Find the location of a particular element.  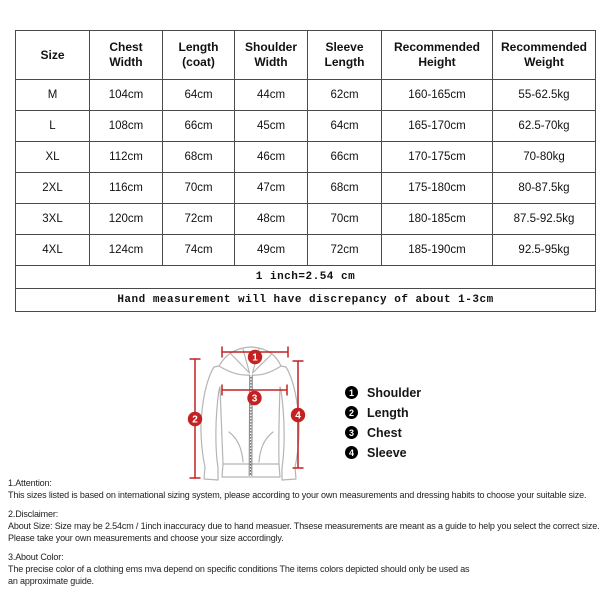

header-size: Size is located at coordinates (52, 55).